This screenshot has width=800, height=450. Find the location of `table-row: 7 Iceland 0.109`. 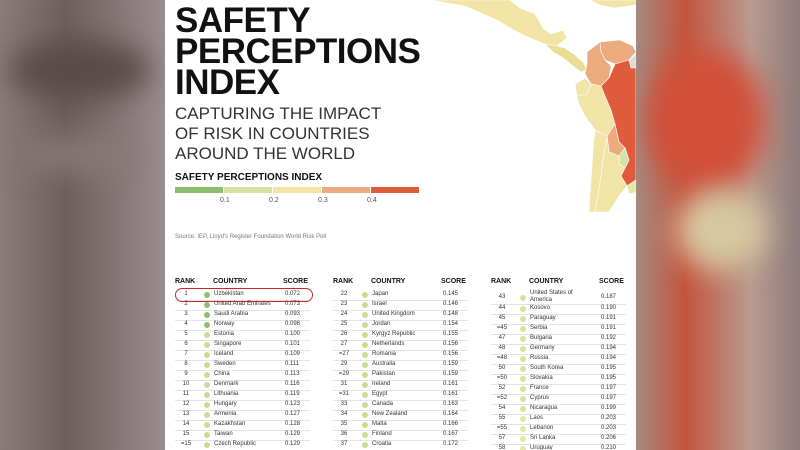

table-row: 7 Iceland 0.109 is located at coordinates (242, 356).